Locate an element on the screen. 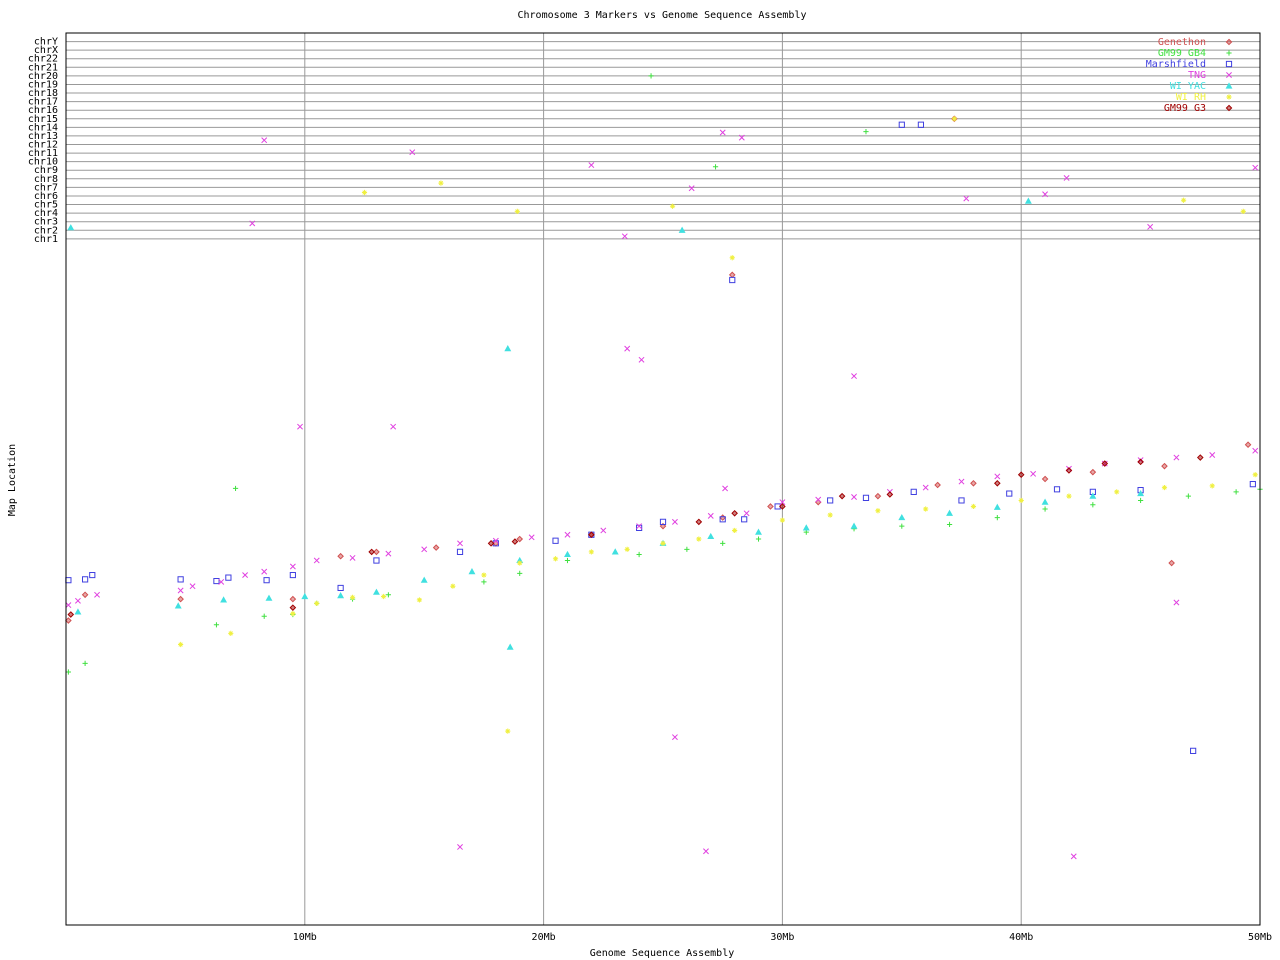  x-tick-label: 50Mb is located at coordinates (1260, 937).